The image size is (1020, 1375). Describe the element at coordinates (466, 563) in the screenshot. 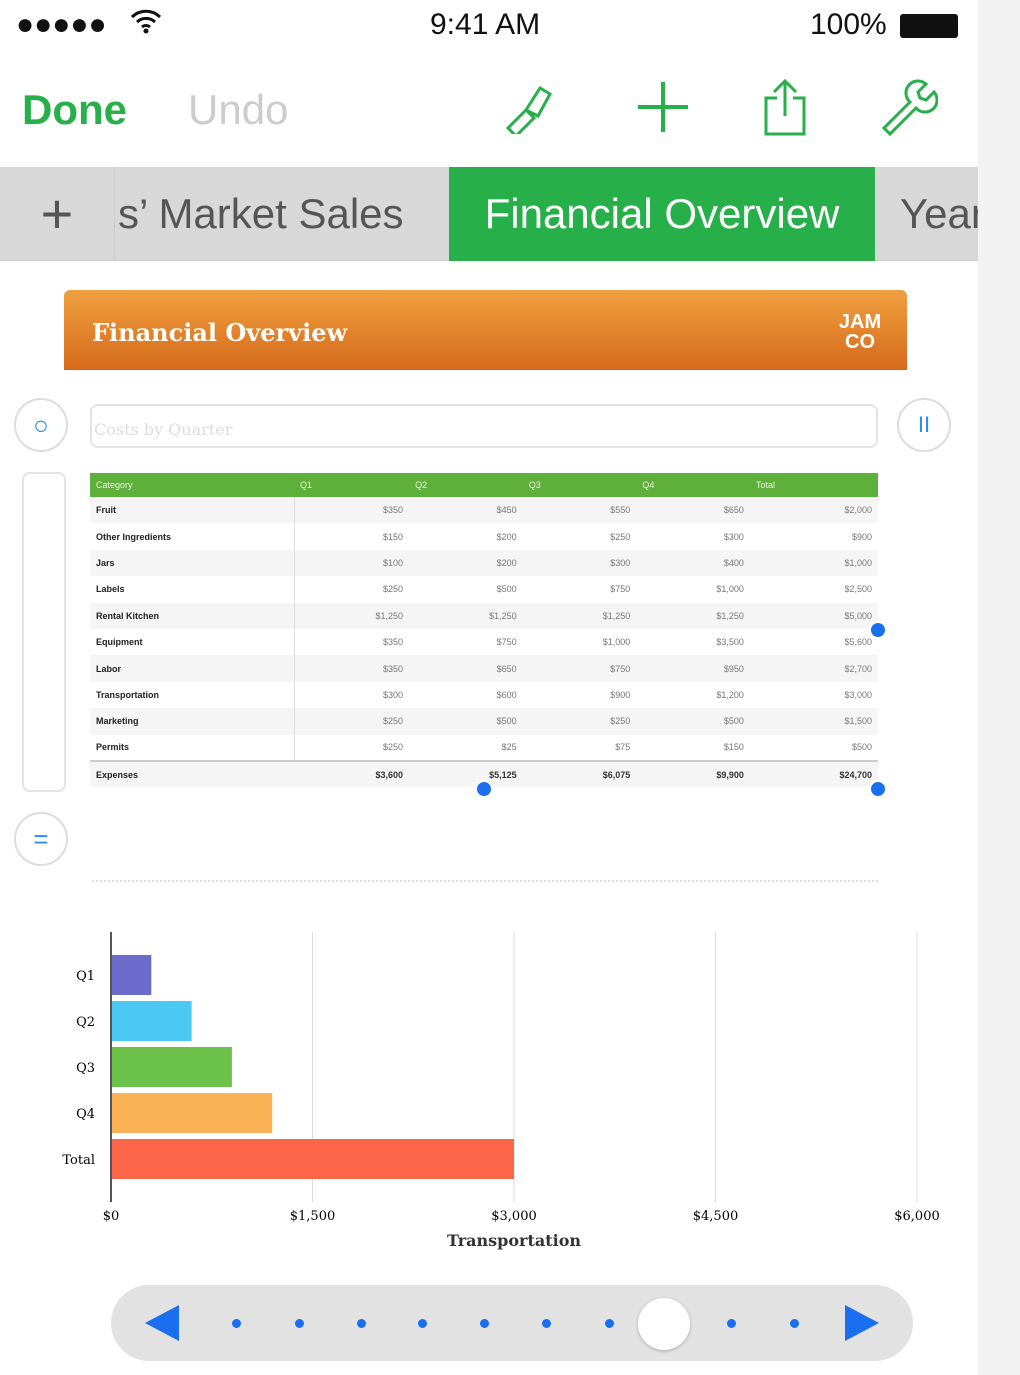

I see `table-cell: $200` at that location.